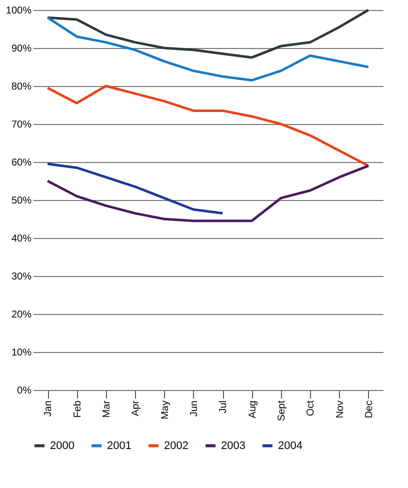 The width and height of the screenshot is (408, 488). What do you see at coordinates (48, 408) in the screenshot?
I see `x-tick-label: Jan` at bounding box center [48, 408].